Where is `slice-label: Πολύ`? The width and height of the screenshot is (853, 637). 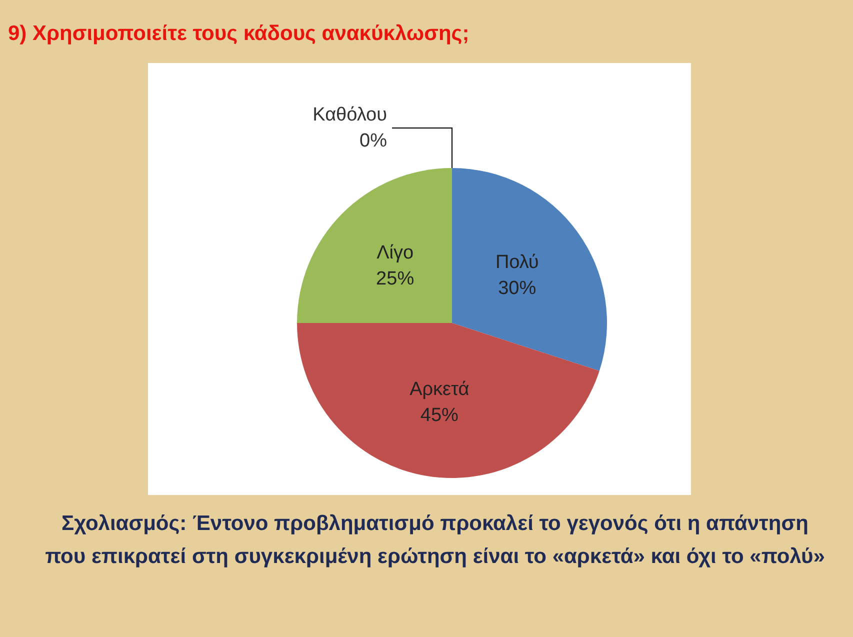 slice-label: Πολύ is located at coordinates (517, 263).